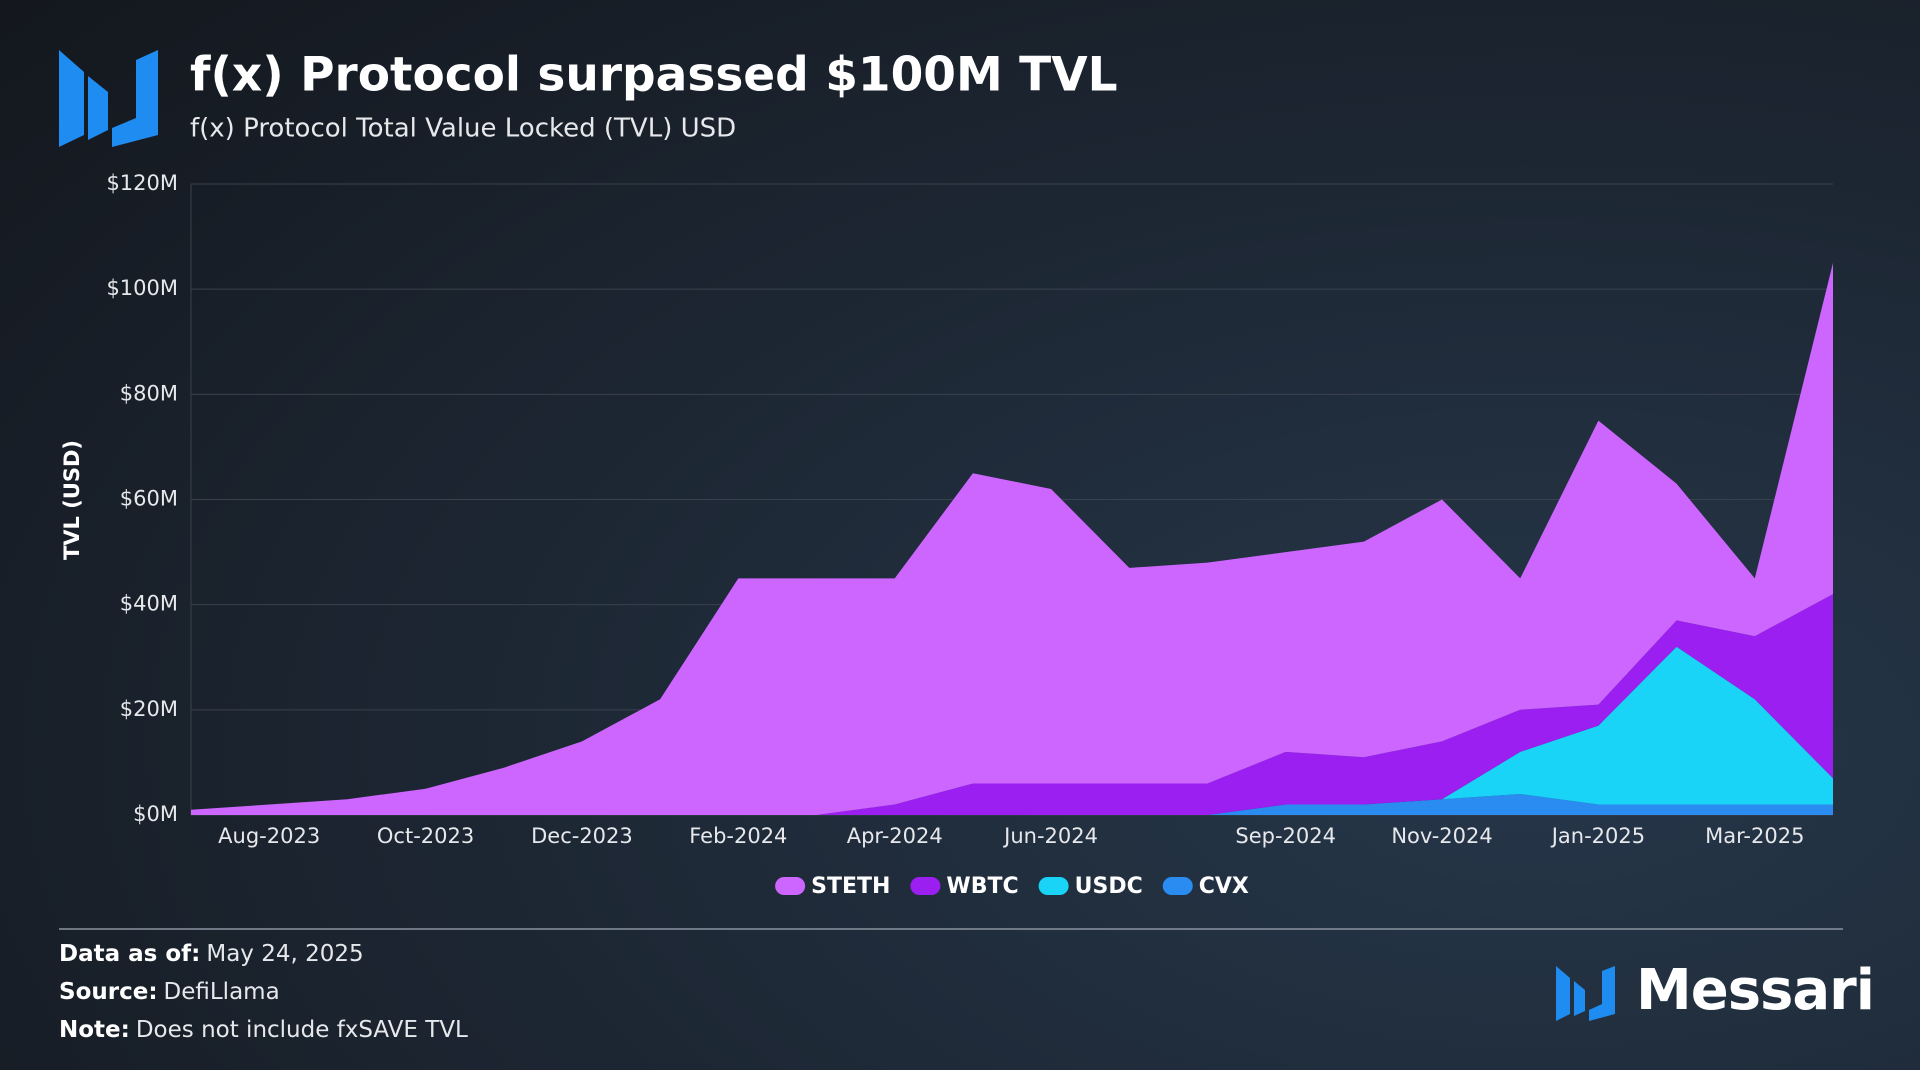 This screenshot has height=1070, width=1920. I want to click on legend-label: USDC, so click(1109, 886).